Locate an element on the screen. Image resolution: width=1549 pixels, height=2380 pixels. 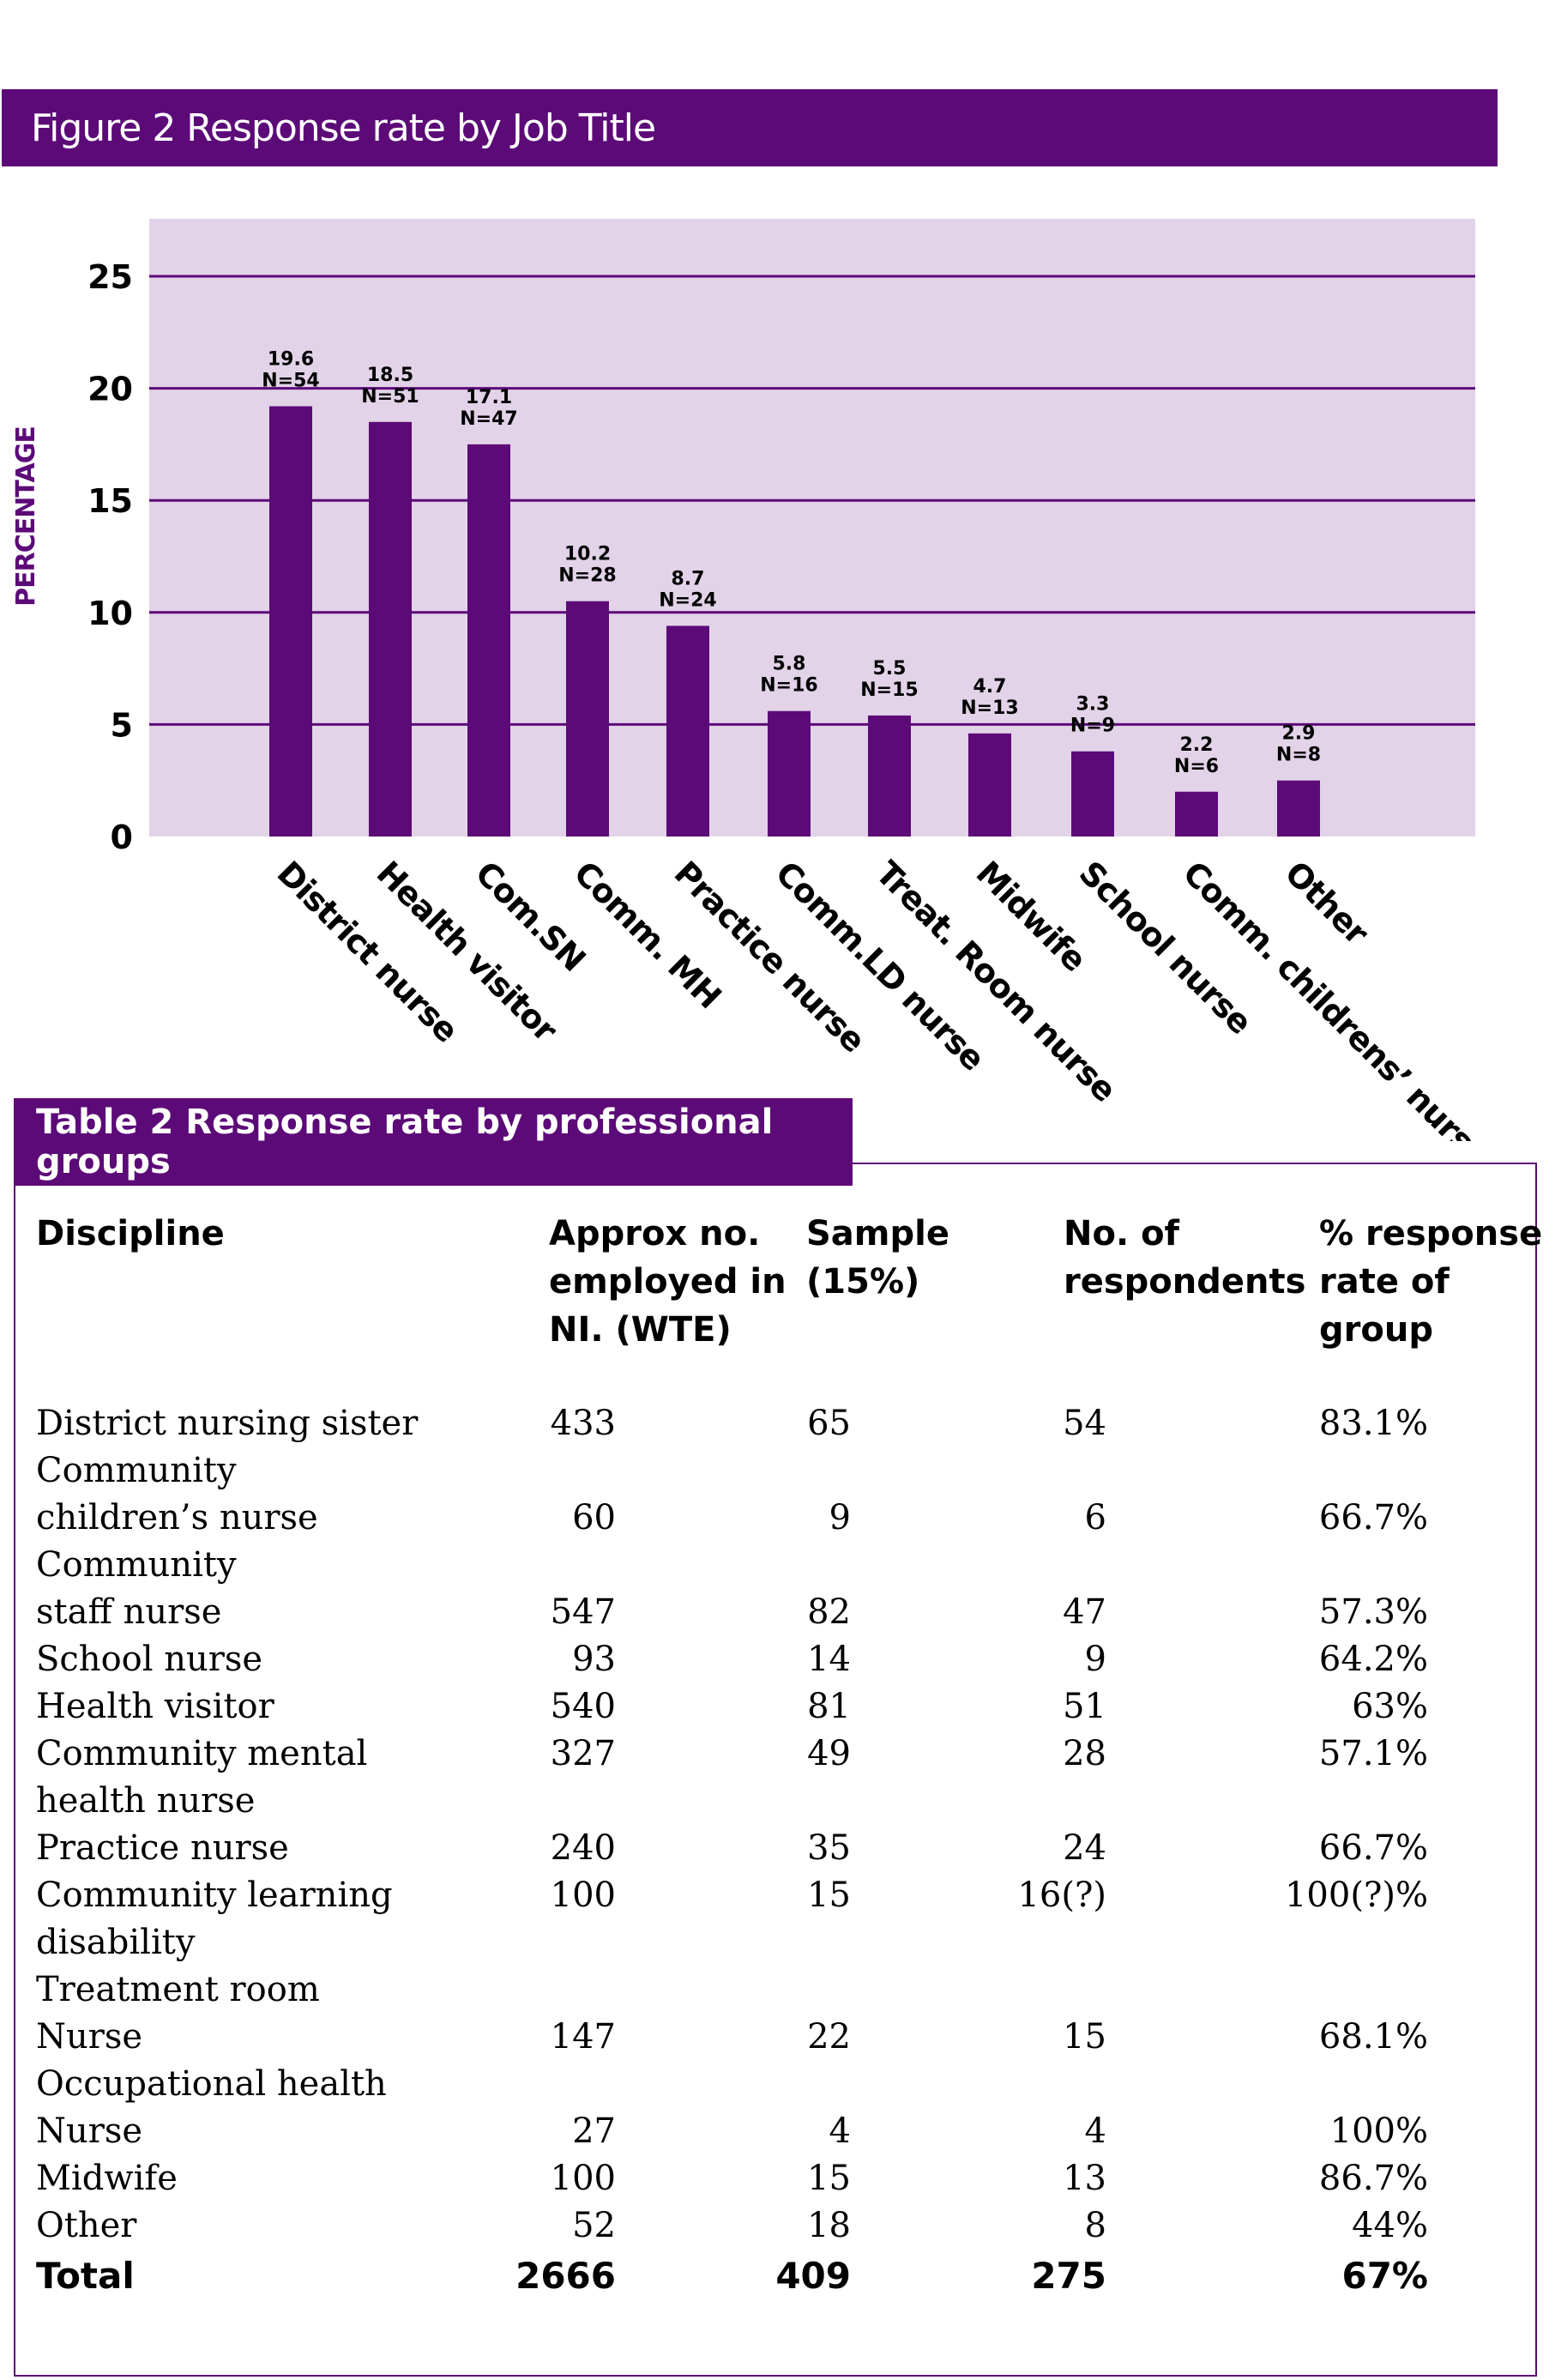
column-header: respondents is located at coordinates (1185, 1282).